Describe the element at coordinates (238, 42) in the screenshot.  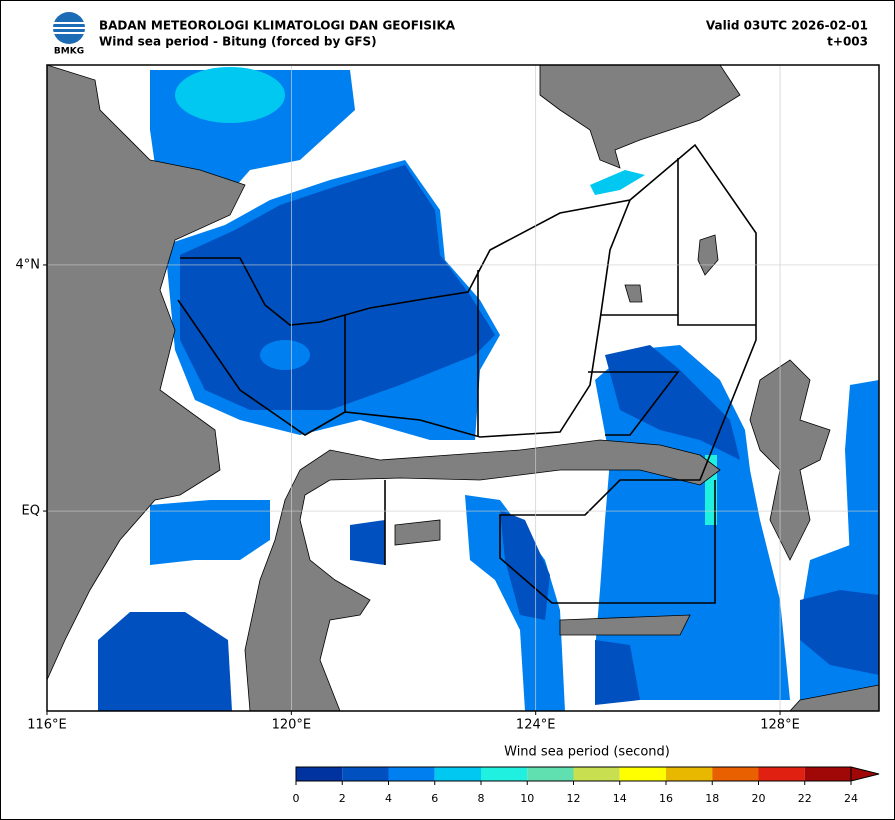
I see `title: Wind sea period - Bitung (forced by GFS)` at that location.